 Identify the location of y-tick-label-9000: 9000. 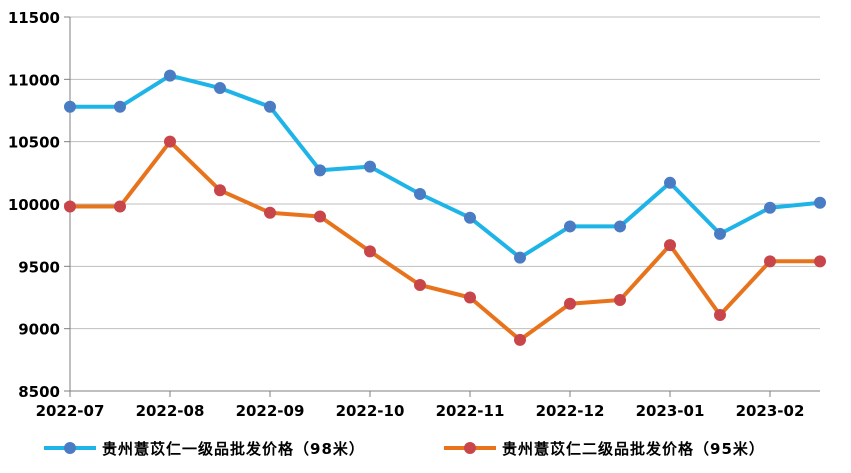
(39, 330).